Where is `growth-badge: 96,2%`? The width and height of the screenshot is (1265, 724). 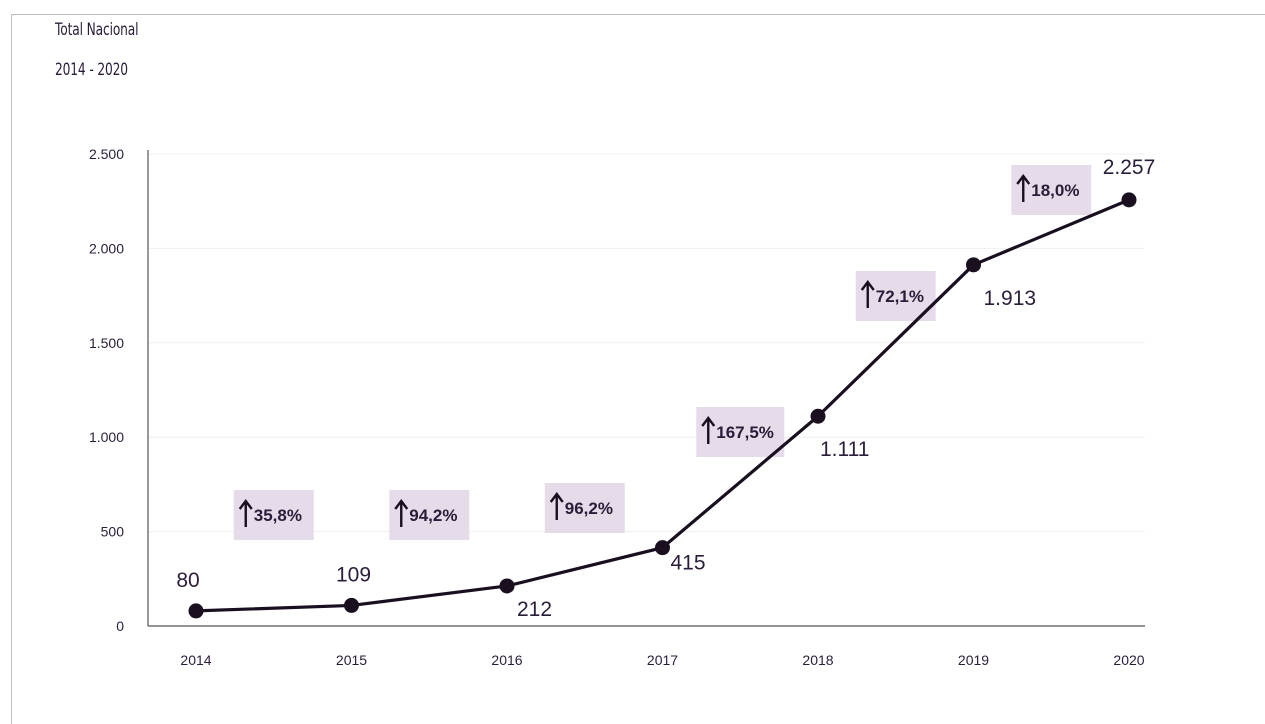 growth-badge: 96,2% is located at coordinates (584, 508).